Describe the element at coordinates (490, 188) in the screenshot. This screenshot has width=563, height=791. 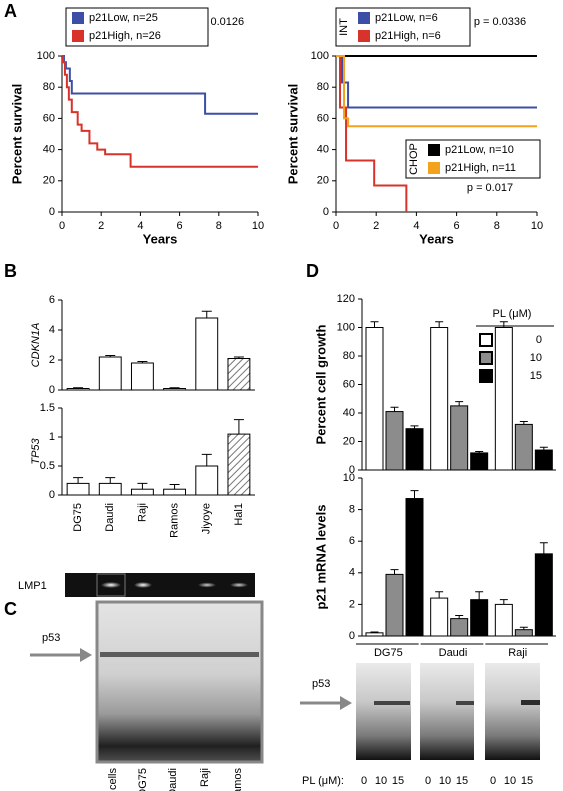
I see `annotation: p = 0.017` at that location.